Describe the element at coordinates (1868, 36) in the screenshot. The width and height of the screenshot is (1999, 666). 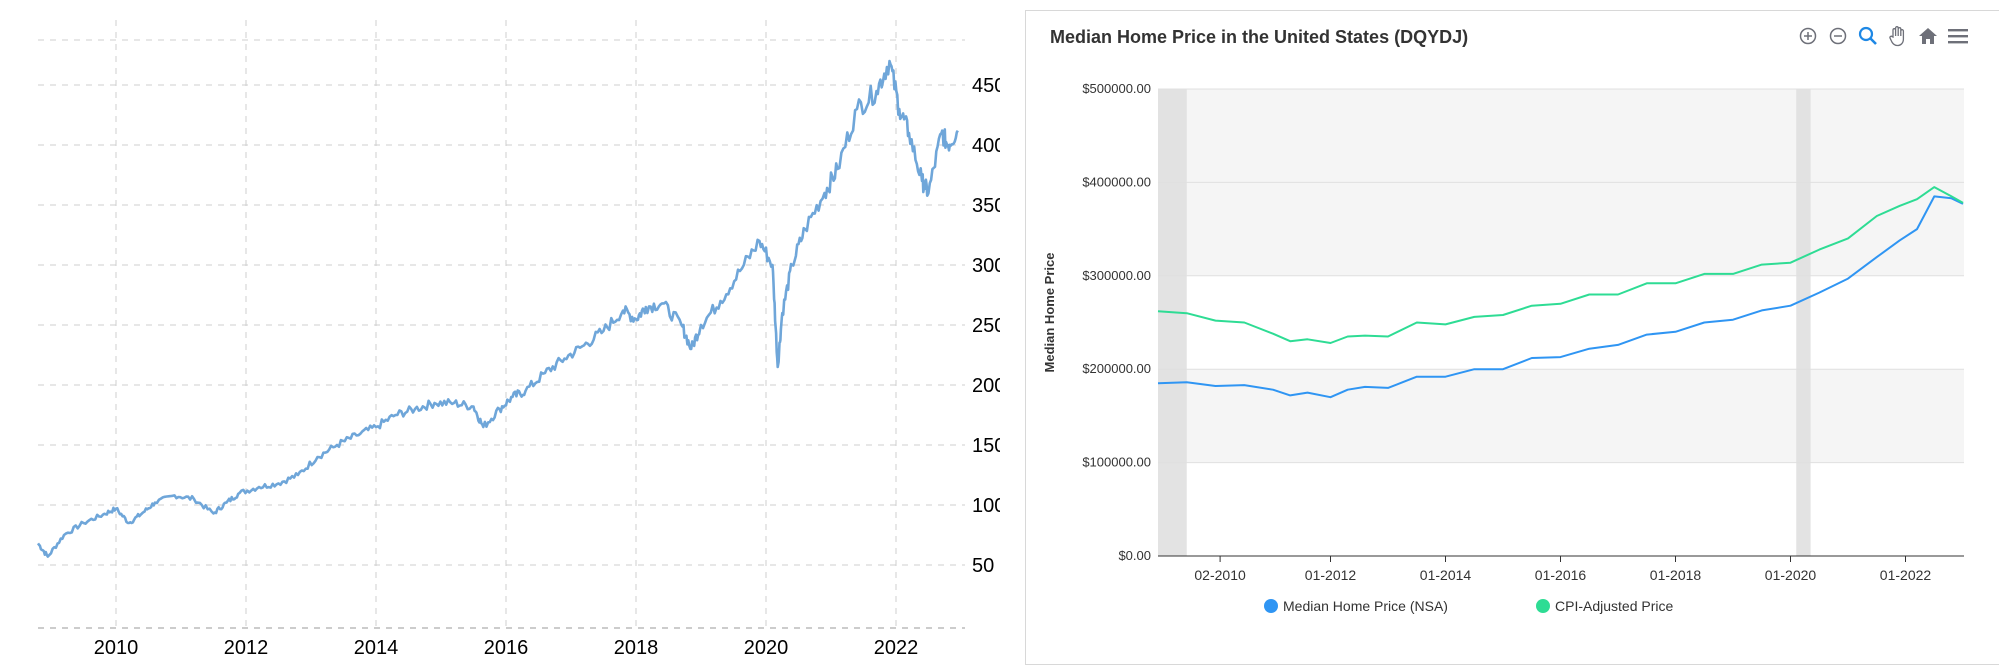
I see `magnifier-icon` at that location.